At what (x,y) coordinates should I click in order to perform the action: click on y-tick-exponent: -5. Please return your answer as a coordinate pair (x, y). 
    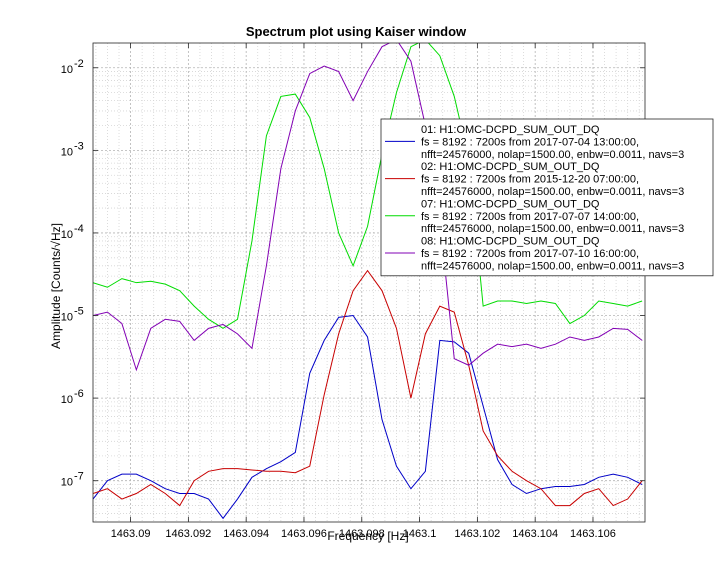
    Looking at the image, I should click on (79, 312).